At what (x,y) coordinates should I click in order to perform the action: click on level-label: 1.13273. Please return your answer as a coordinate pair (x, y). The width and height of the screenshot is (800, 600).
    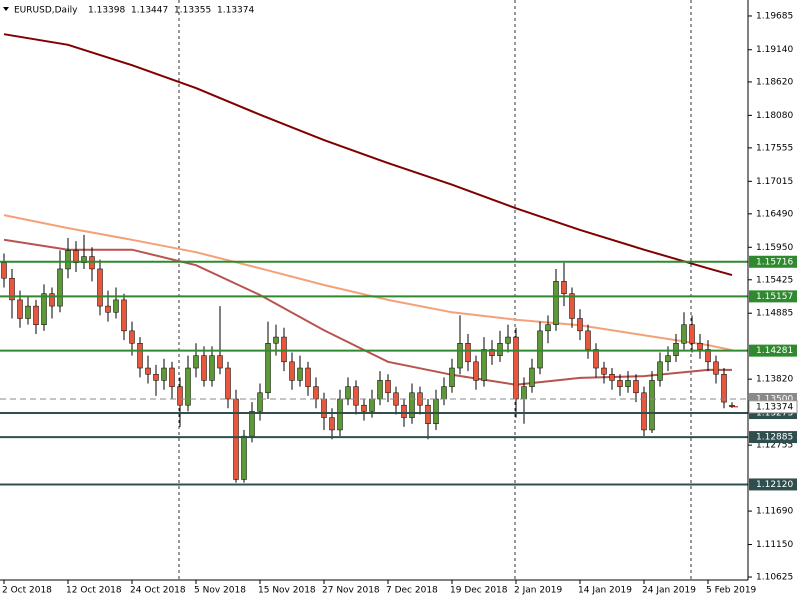
    Looking at the image, I should click on (774, 414).